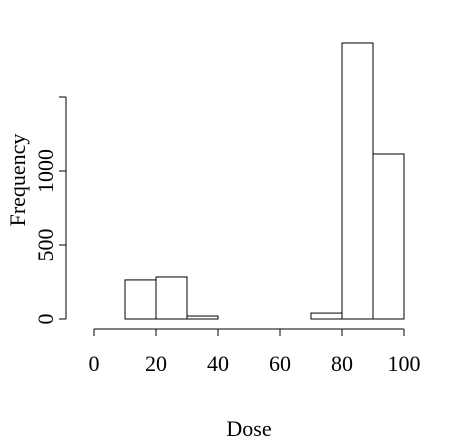 Image resolution: width=450 pixels, height=445 pixels. I want to click on x-tick-label: 60, so click(280, 363).